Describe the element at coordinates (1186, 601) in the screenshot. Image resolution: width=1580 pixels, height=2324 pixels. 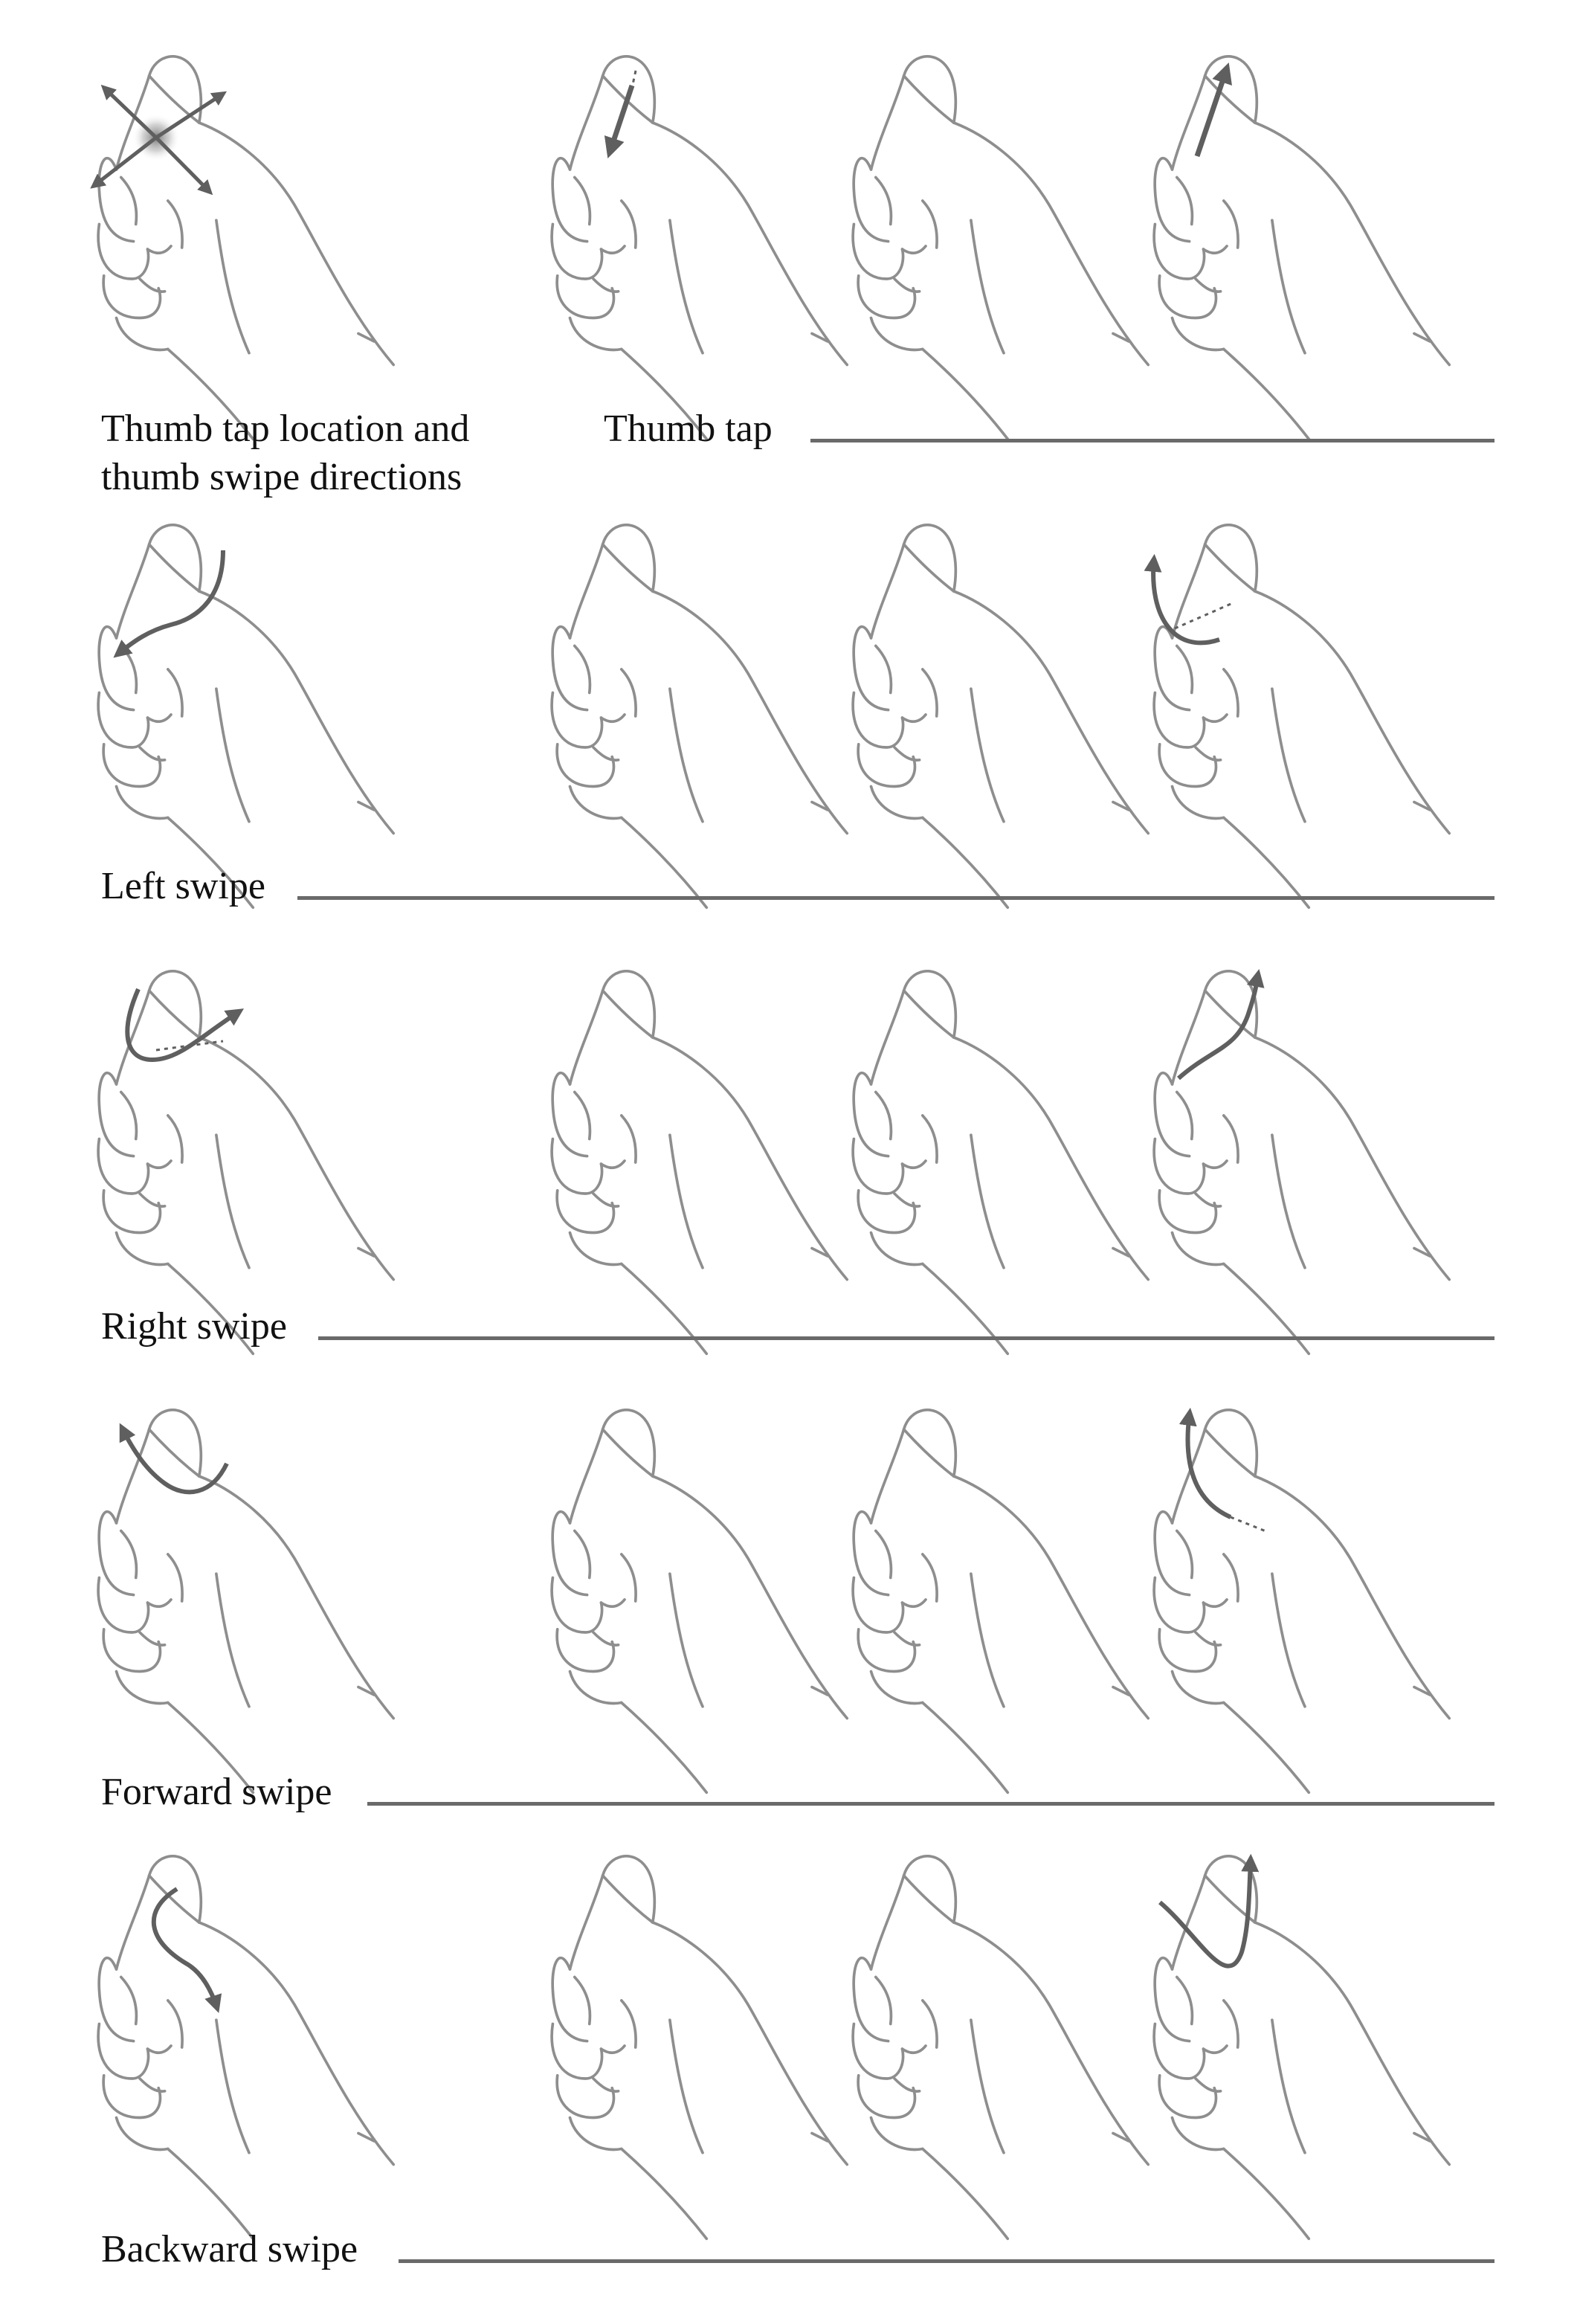
I see `left-swipe-arrow-end` at that location.